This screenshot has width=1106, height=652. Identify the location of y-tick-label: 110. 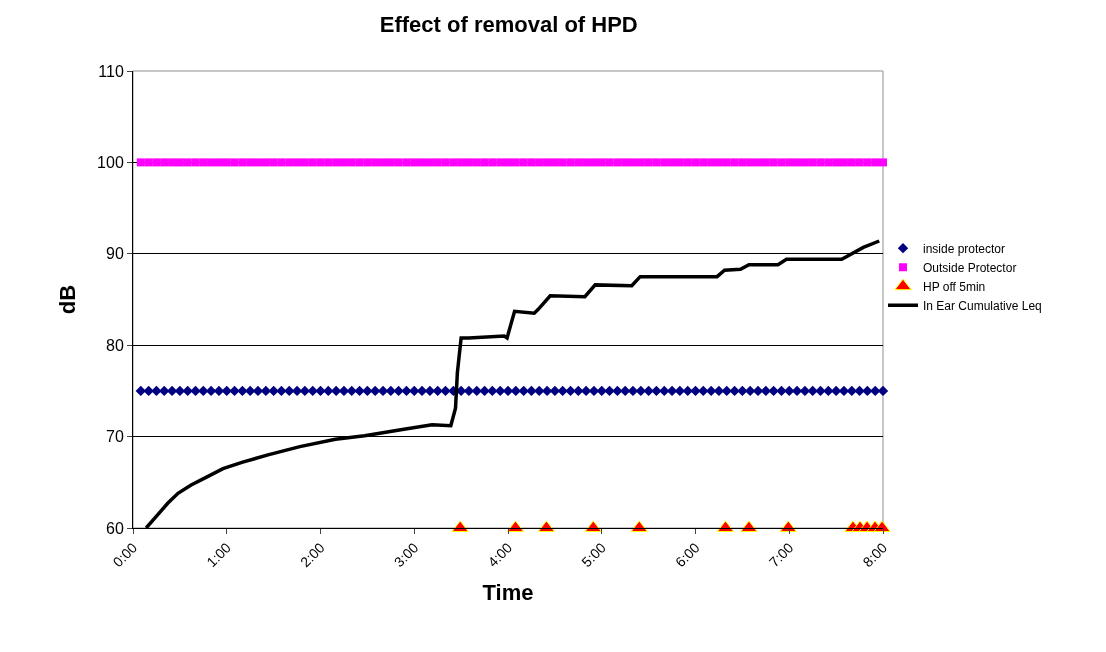
(111, 71).